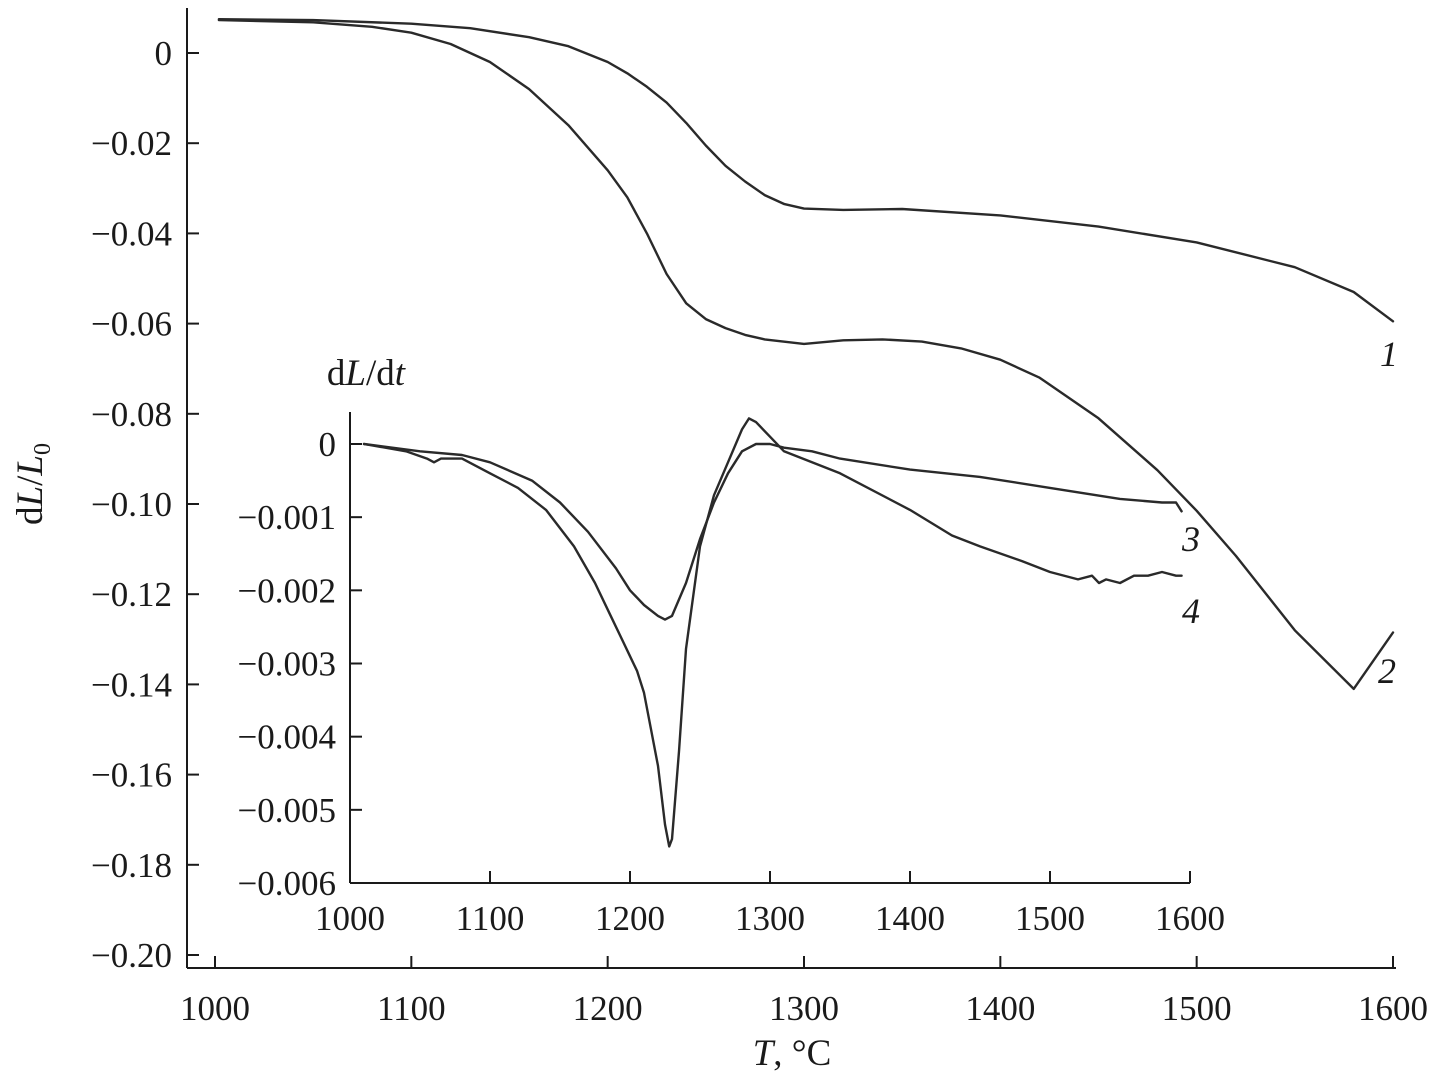  What do you see at coordinates (131, 414) in the screenshot?
I see `main-y-tick-label: −0.08` at bounding box center [131, 414].